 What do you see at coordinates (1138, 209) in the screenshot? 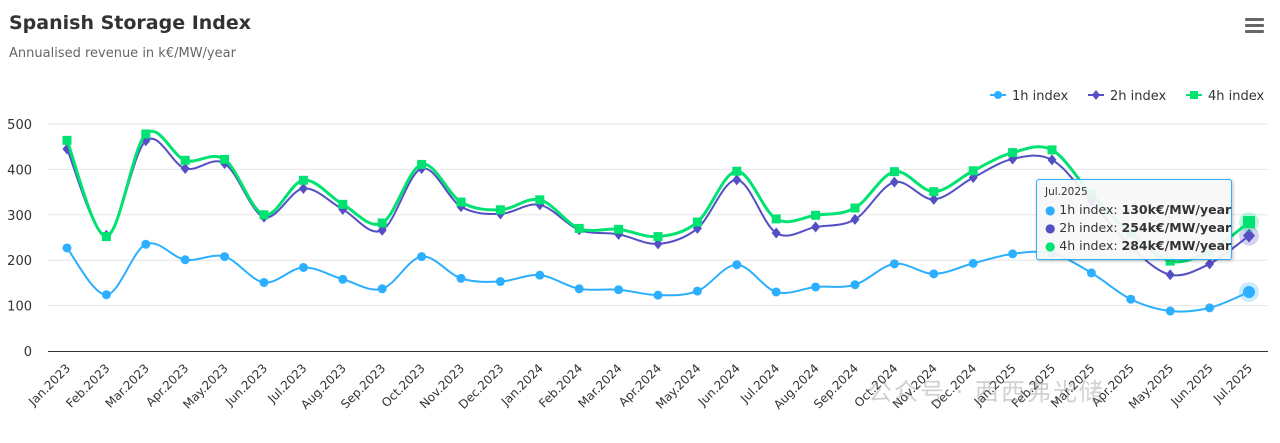
I see `tooltip-row-1h: ● 1h index: 130k€/MW/year` at bounding box center [1138, 209].